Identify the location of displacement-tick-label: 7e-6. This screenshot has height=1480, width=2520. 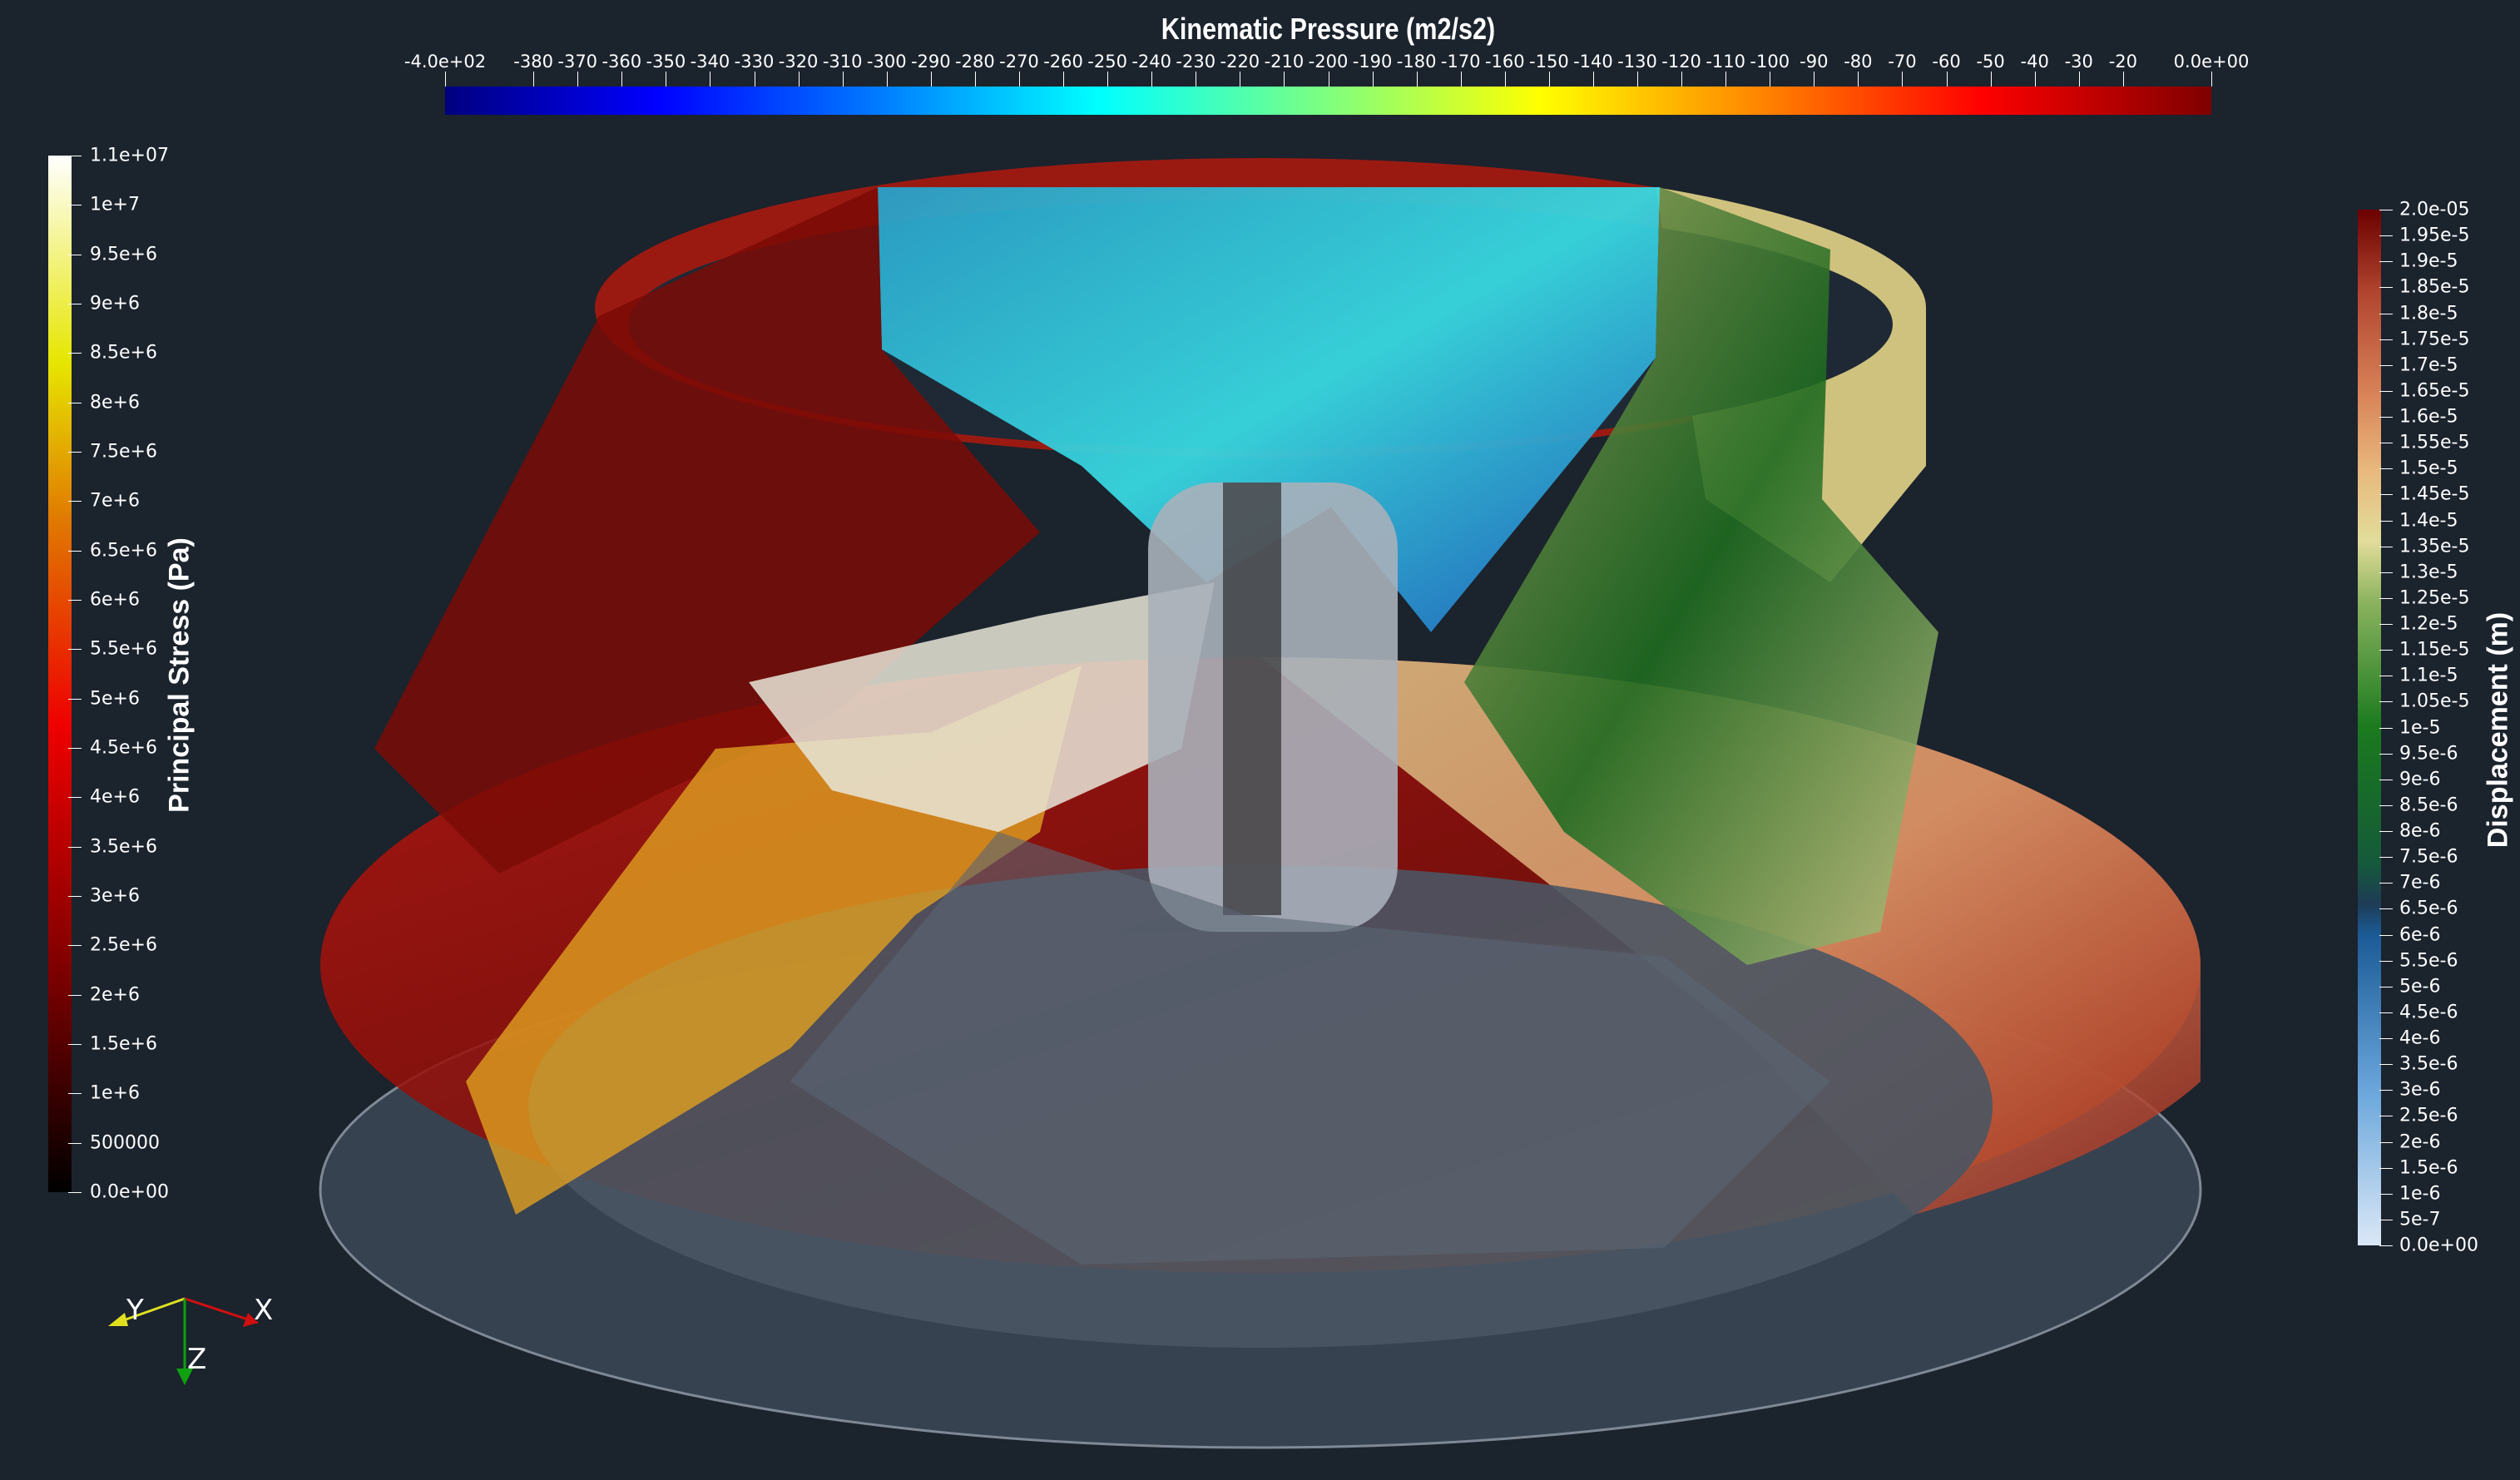
(2420, 882).